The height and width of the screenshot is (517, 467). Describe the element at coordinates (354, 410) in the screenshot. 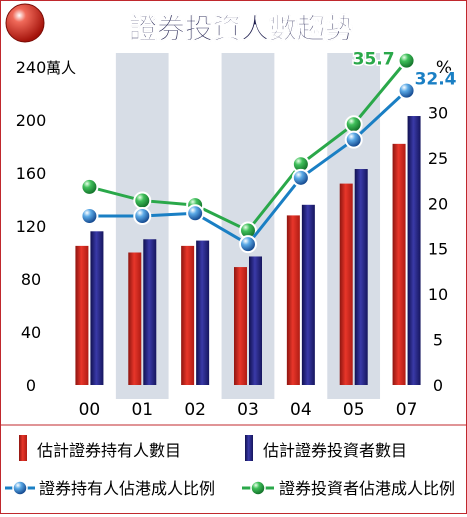

I see `x-tick-label: 05` at that location.